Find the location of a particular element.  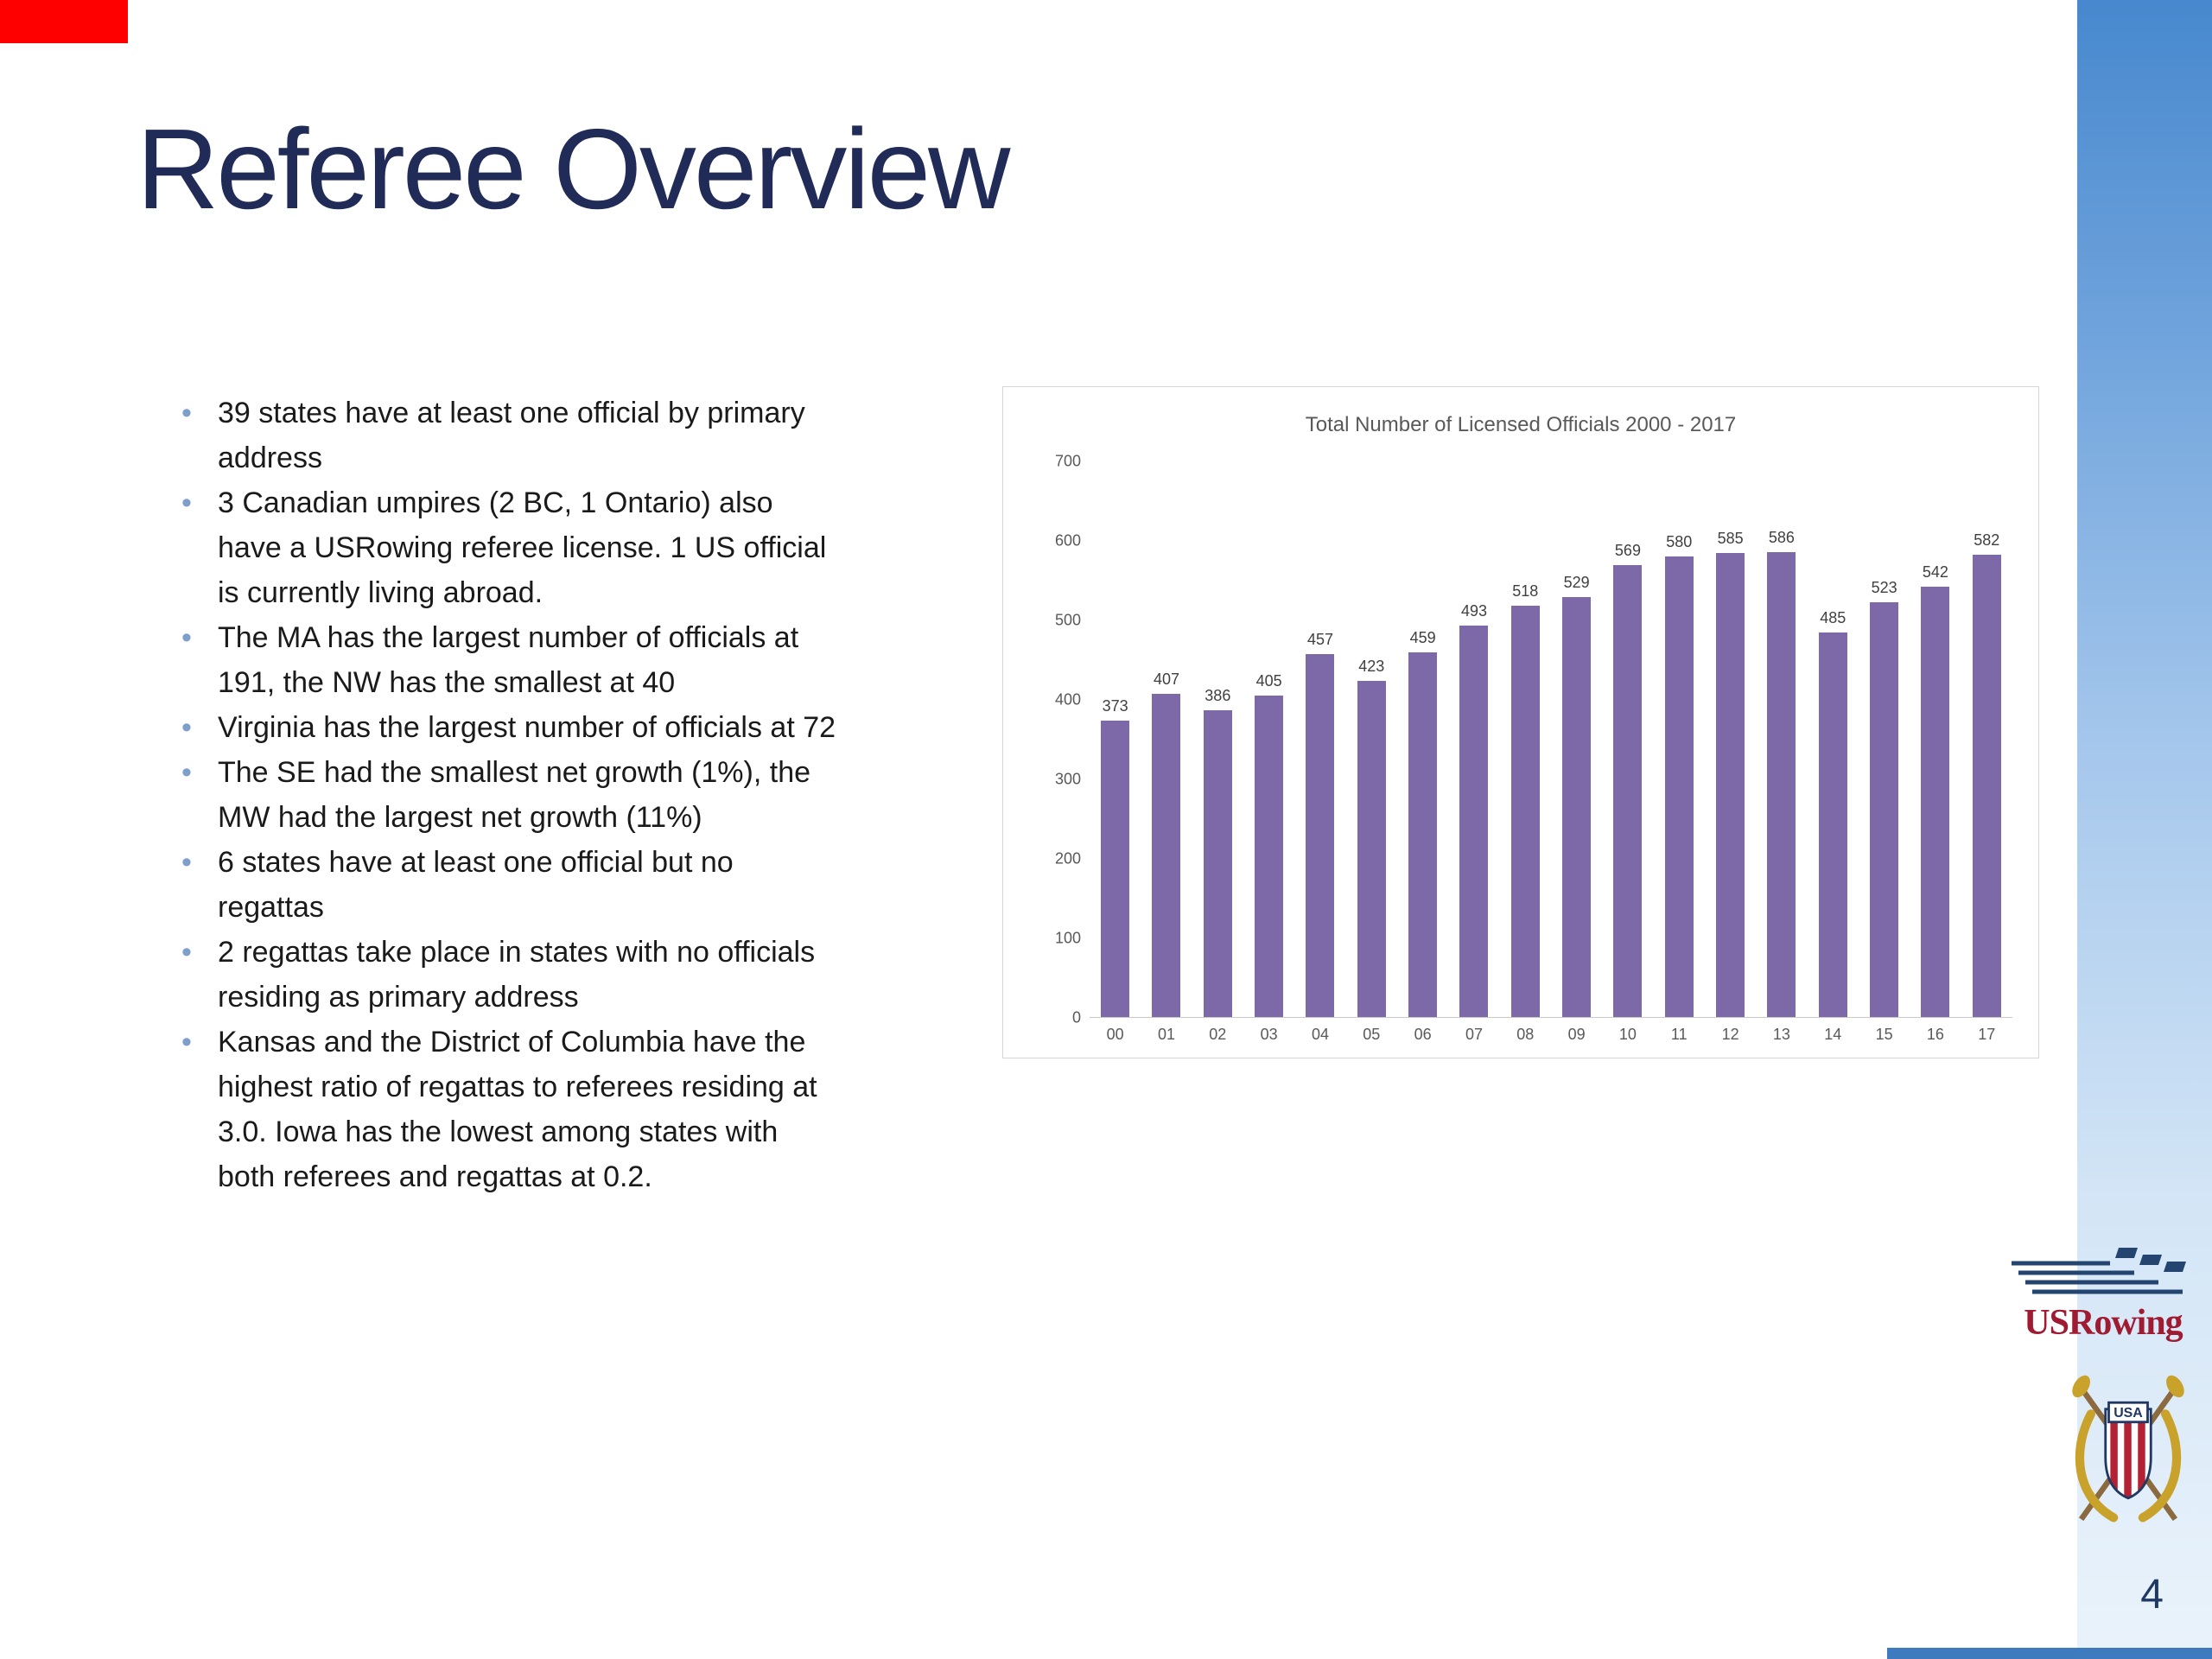

slide-title: Referee Overview is located at coordinates (573, 168).